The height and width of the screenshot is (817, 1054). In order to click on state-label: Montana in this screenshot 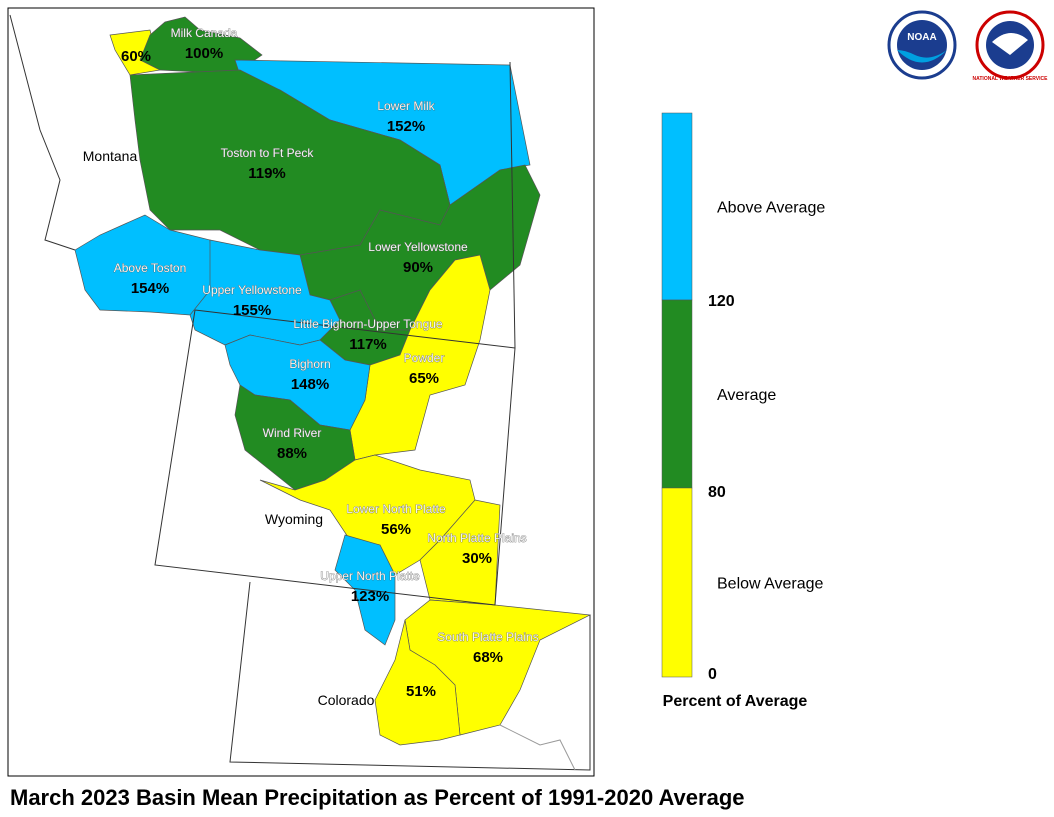, I will do `click(110, 156)`.